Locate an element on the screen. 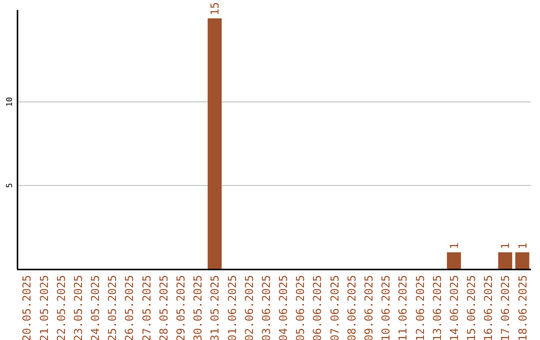  x-tick-label: 24.05.2025 is located at coordinates (95, 307).